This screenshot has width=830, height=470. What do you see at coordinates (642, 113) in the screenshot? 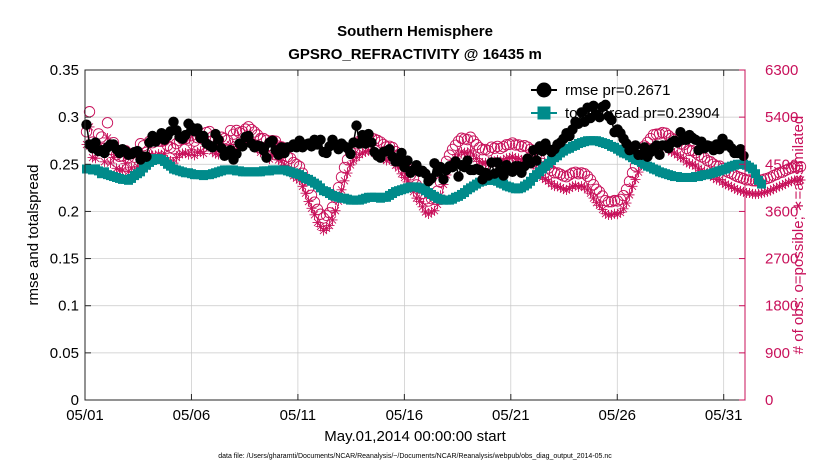
I see `legend-totalspread-label: totalspread pr=0.23904` at bounding box center [642, 113].